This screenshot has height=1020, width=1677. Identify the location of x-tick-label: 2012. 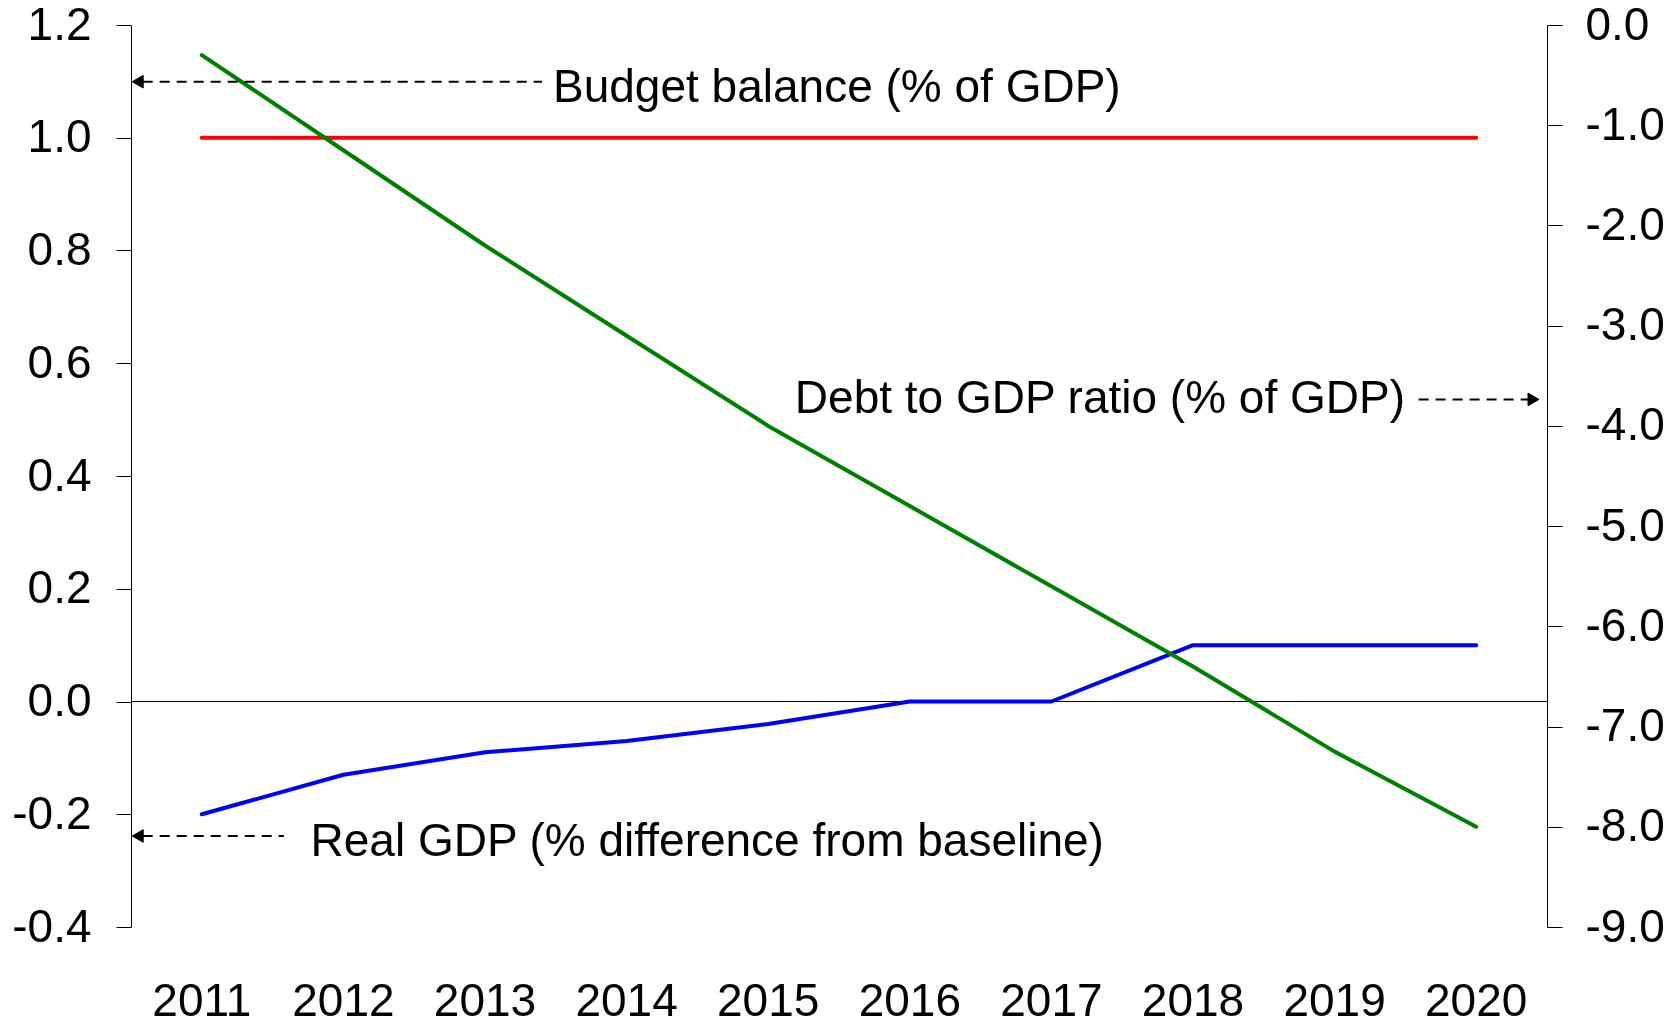
(343, 996).